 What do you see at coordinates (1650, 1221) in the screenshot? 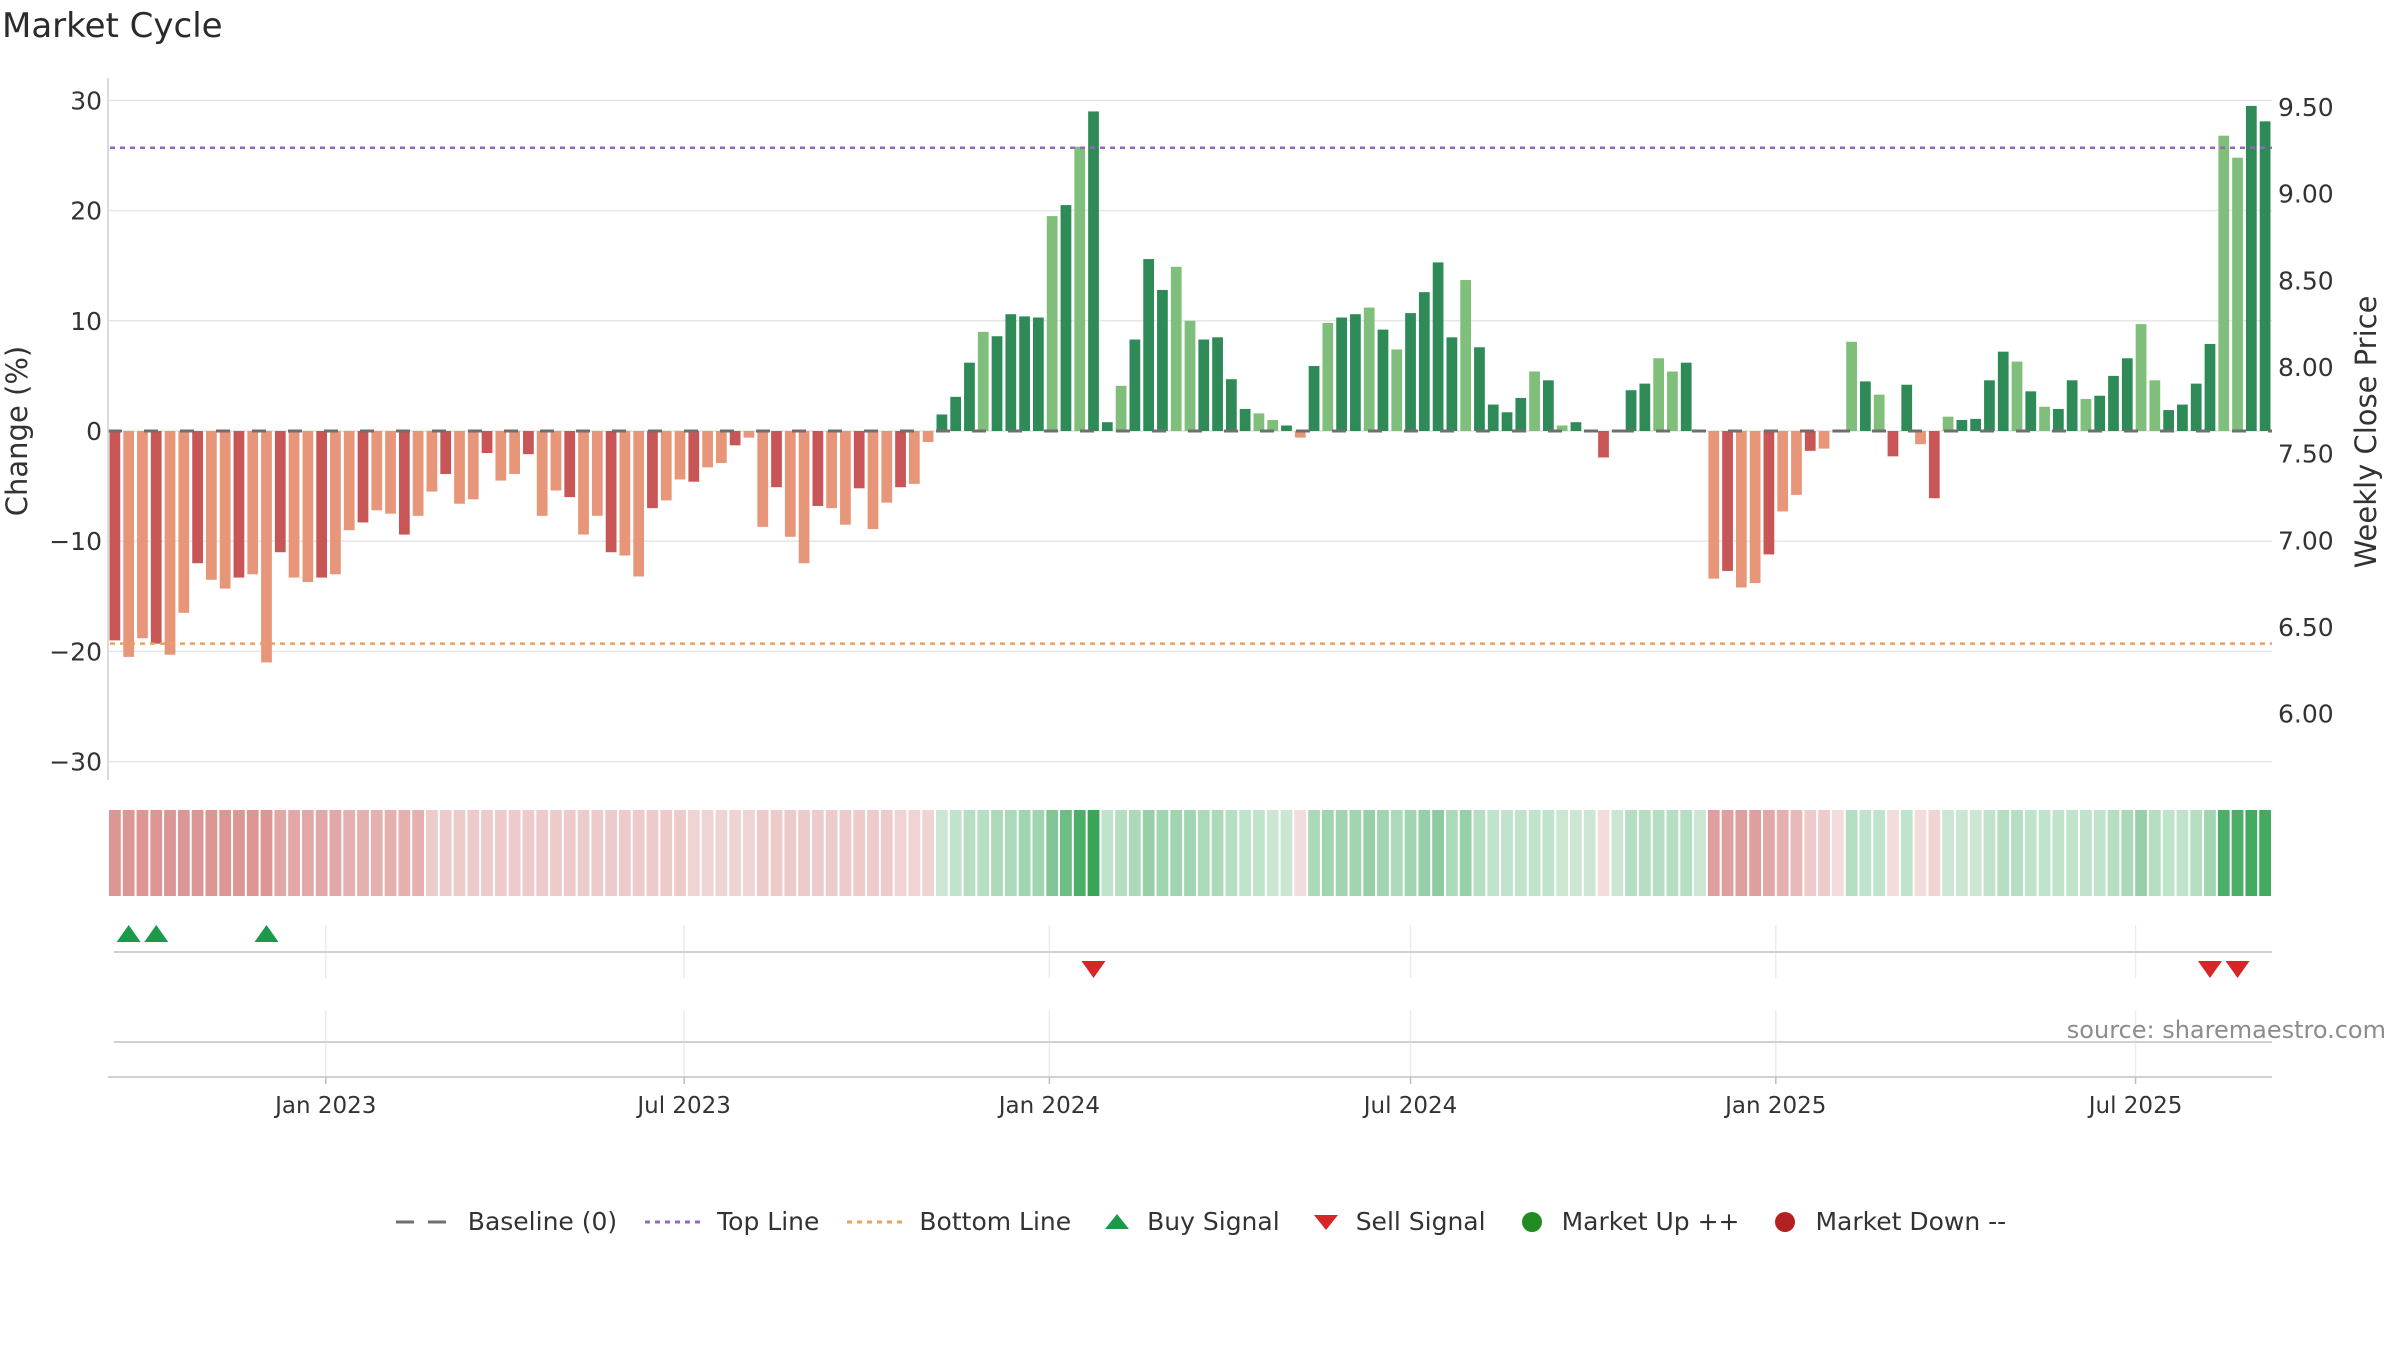
I see `legend-label: Market Up ++` at bounding box center [1650, 1221].